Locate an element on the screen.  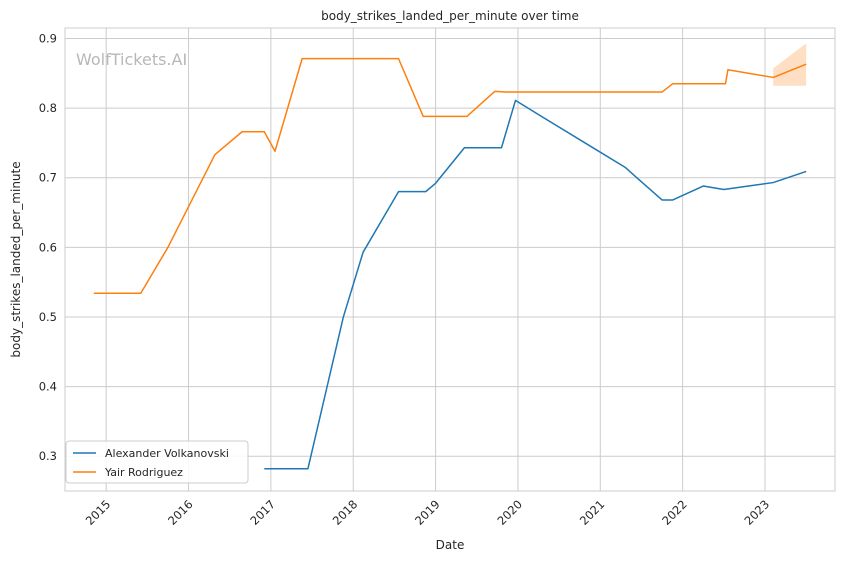
x-axis-ticks: 2015 2016 2017 2018 2019 2020 2021 2022 2023 is located at coordinates (427, 512).